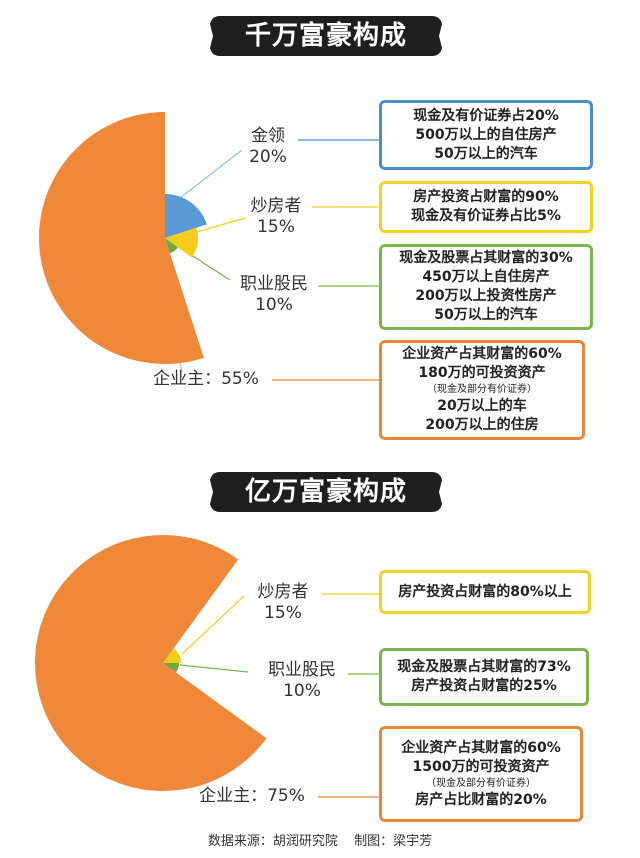 Image resolution: width=640 pixels, height=858 pixels. I want to click on info-line: 房产占比财富的20%, so click(481, 799).